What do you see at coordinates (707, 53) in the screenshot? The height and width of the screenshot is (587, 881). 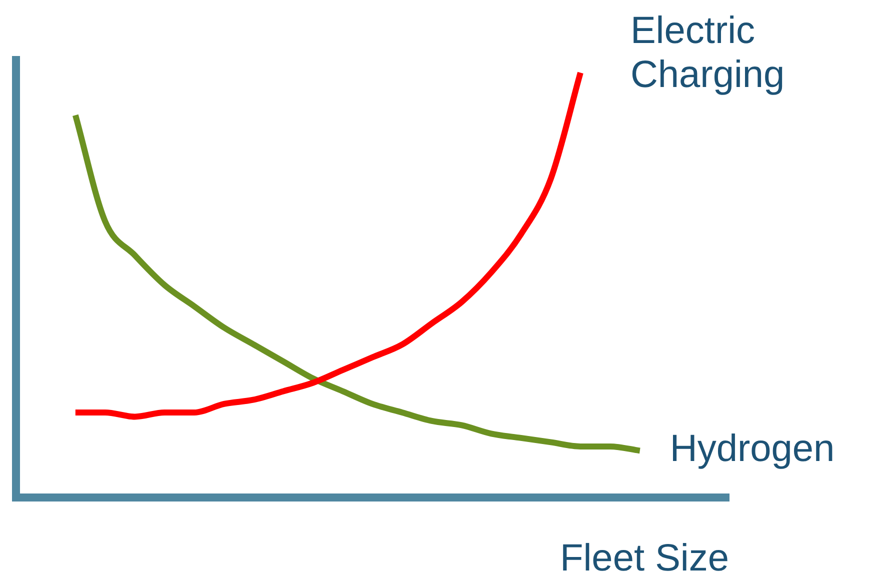 I see `series-label: Electric Charging` at bounding box center [707, 53].